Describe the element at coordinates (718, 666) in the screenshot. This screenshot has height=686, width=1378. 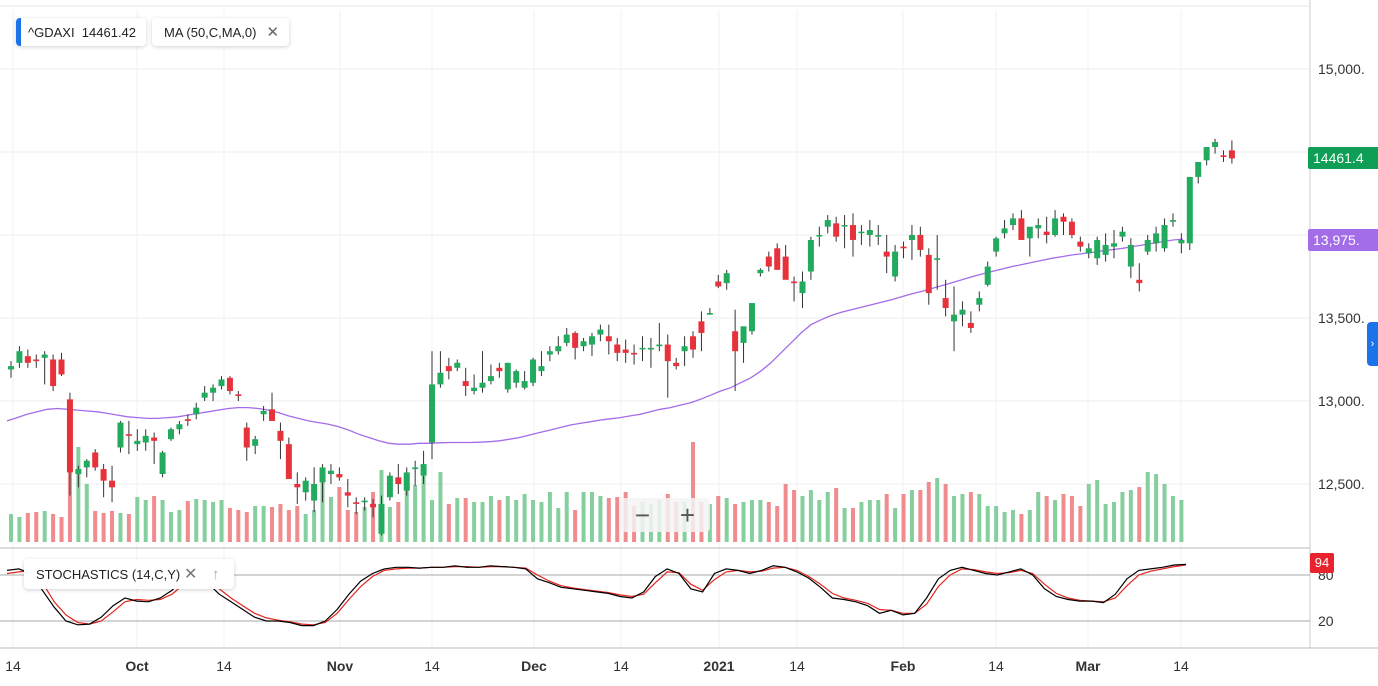
I see `x-tick-label: 2021` at that location.